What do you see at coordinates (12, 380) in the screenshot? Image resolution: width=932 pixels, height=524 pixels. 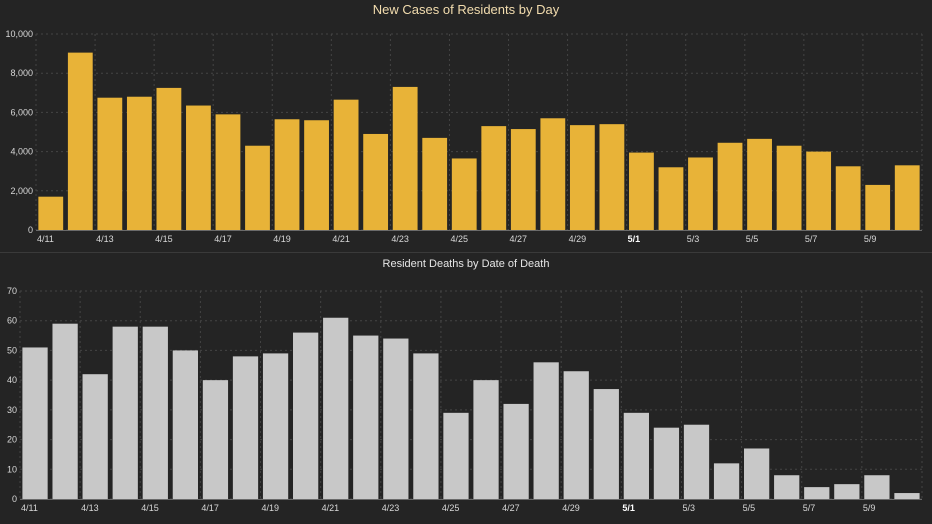 I see `y-tick-label: 40` at bounding box center [12, 380].